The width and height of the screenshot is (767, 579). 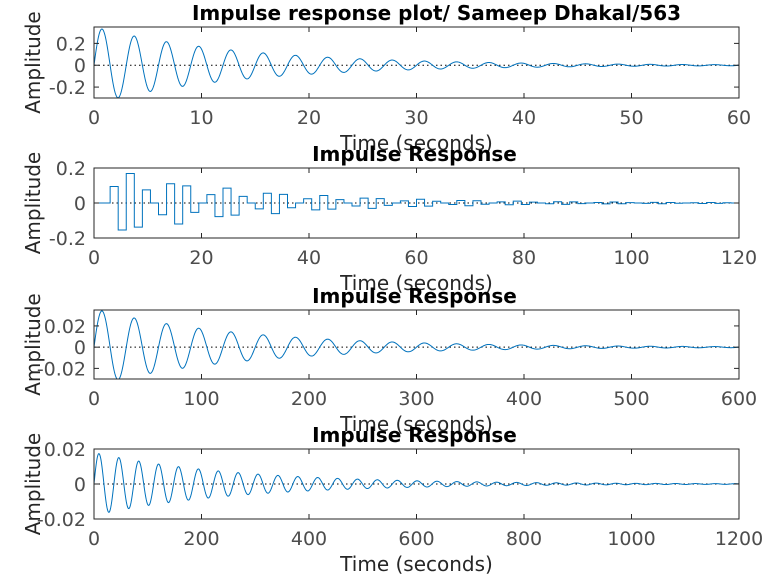 What do you see at coordinates (416, 399) in the screenshot?
I see `x-tick-label: 300` at bounding box center [416, 399].